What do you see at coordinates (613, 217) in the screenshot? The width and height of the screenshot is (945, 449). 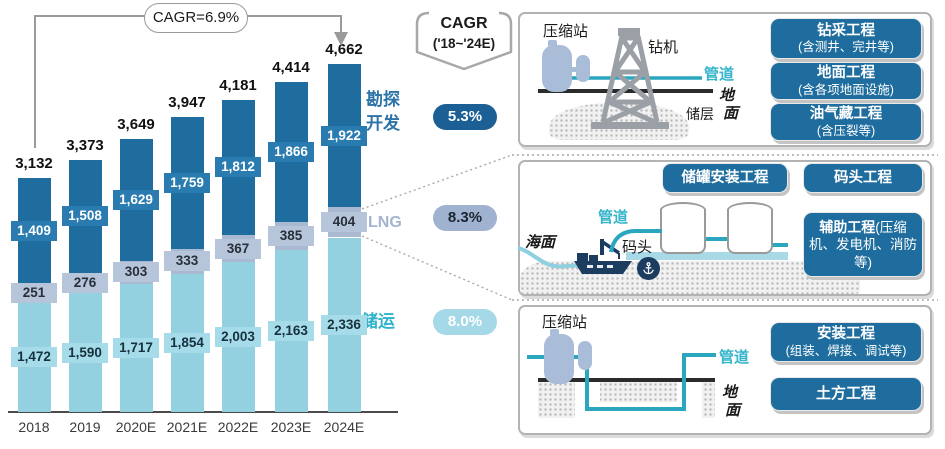 I see `label-pipeline-2: 管道` at bounding box center [613, 217].